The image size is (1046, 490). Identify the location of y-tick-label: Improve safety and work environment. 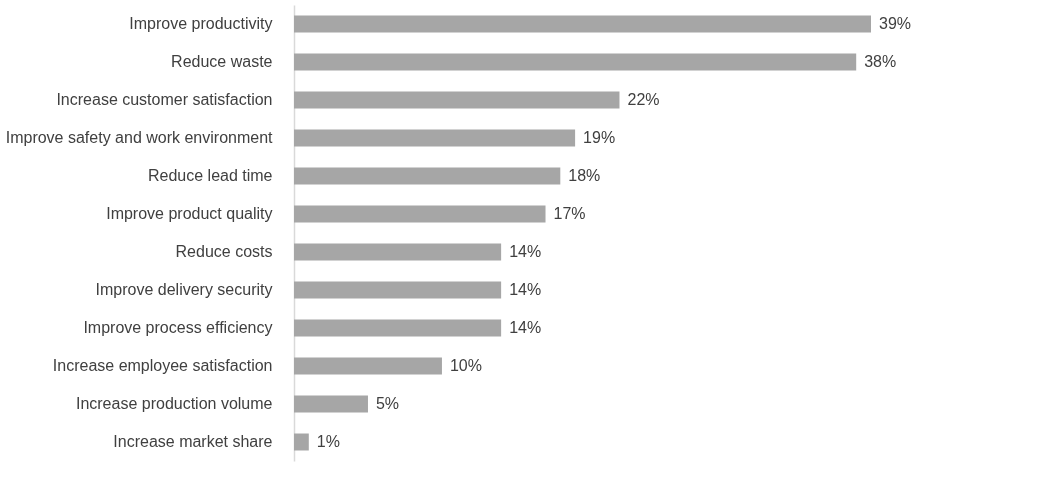
(139, 137).